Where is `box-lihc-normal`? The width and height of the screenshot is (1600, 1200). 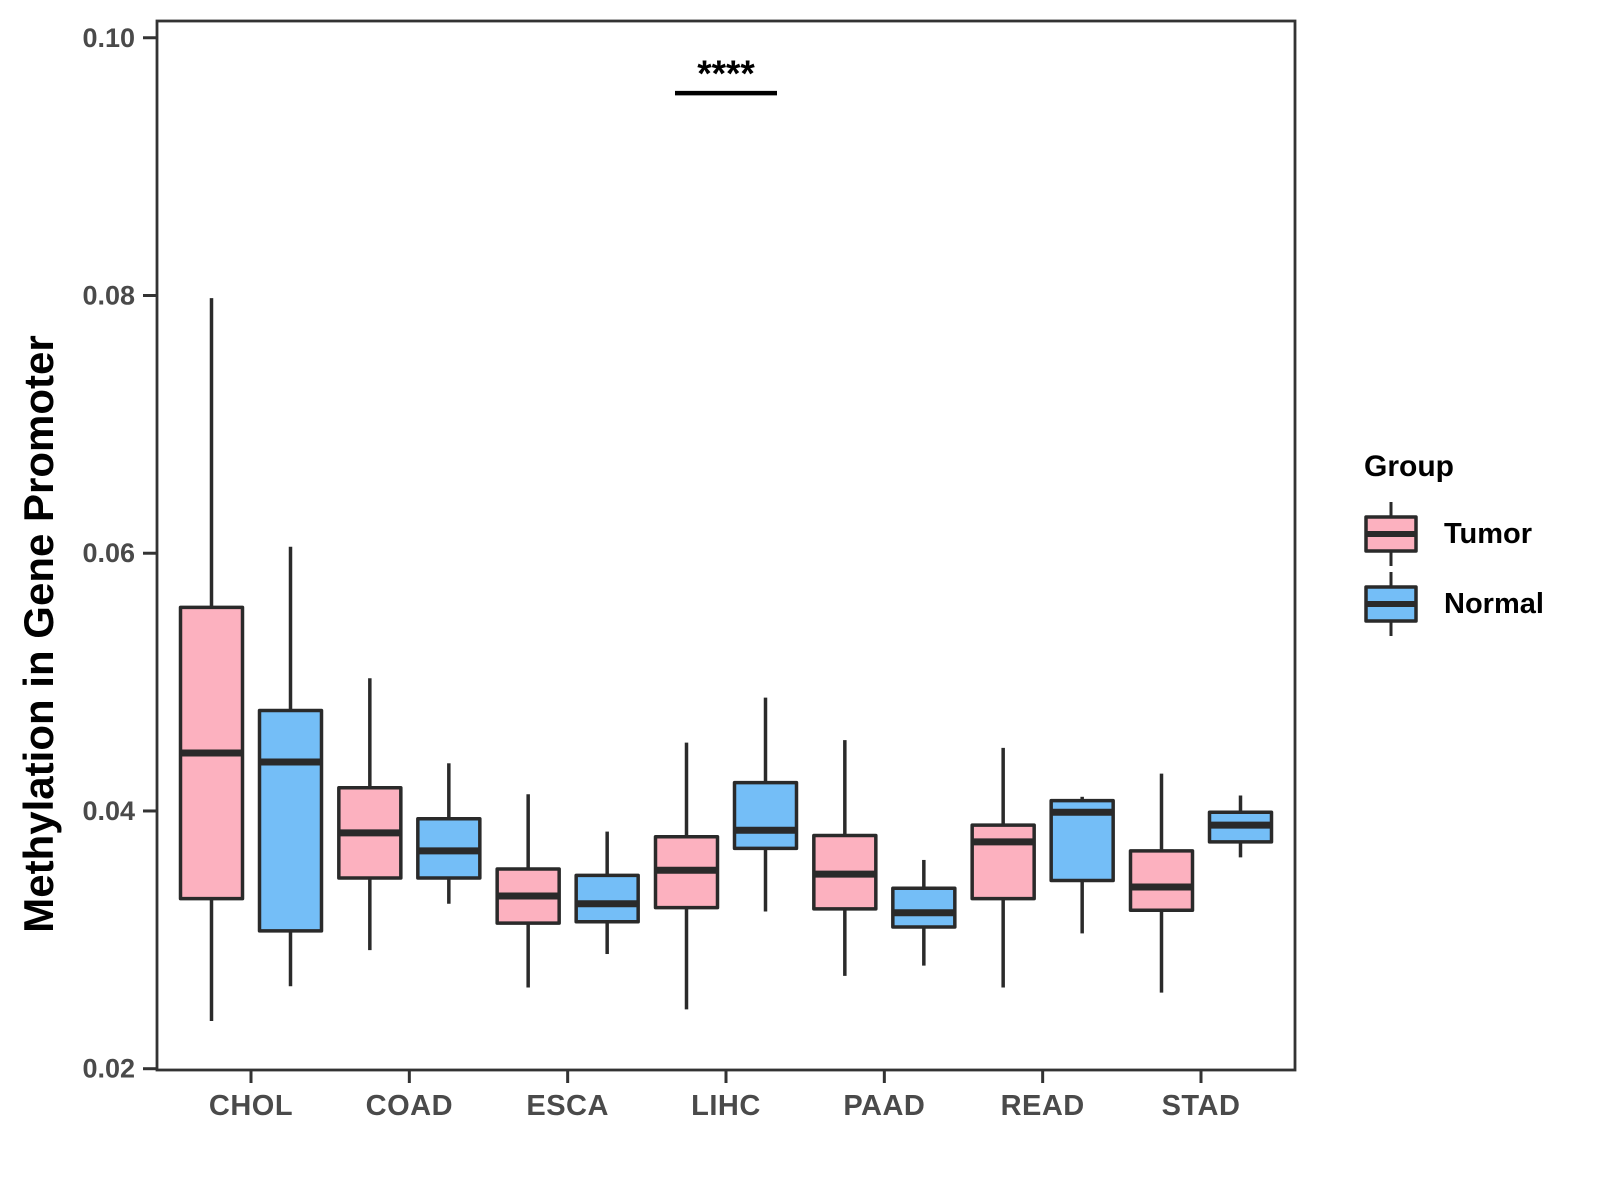 box-lihc-normal is located at coordinates (765, 804).